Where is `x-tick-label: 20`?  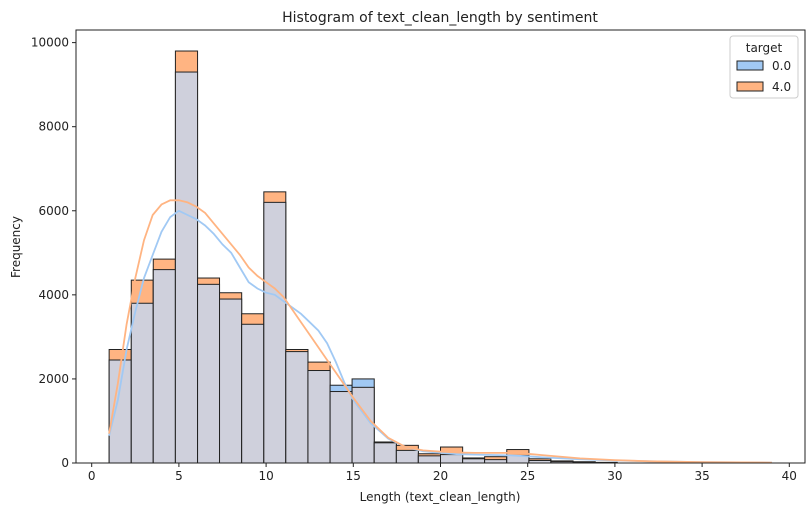 x-tick-label: 20 is located at coordinates (440, 476).